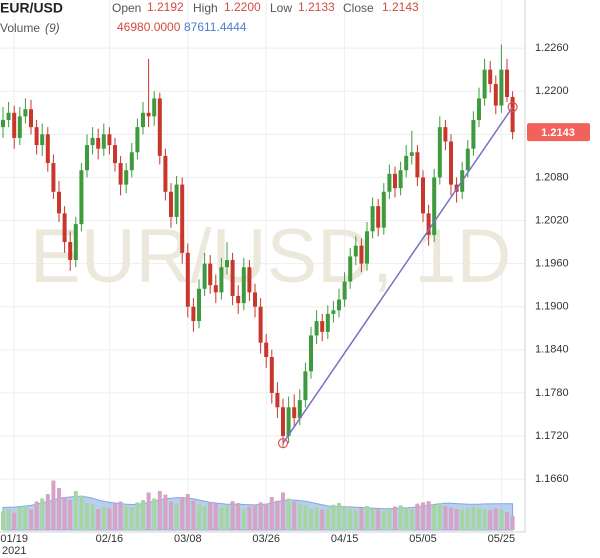  What do you see at coordinates (552, 91) in the screenshot?
I see `y-tick-label: 1.2200` at bounding box center [552, 91].